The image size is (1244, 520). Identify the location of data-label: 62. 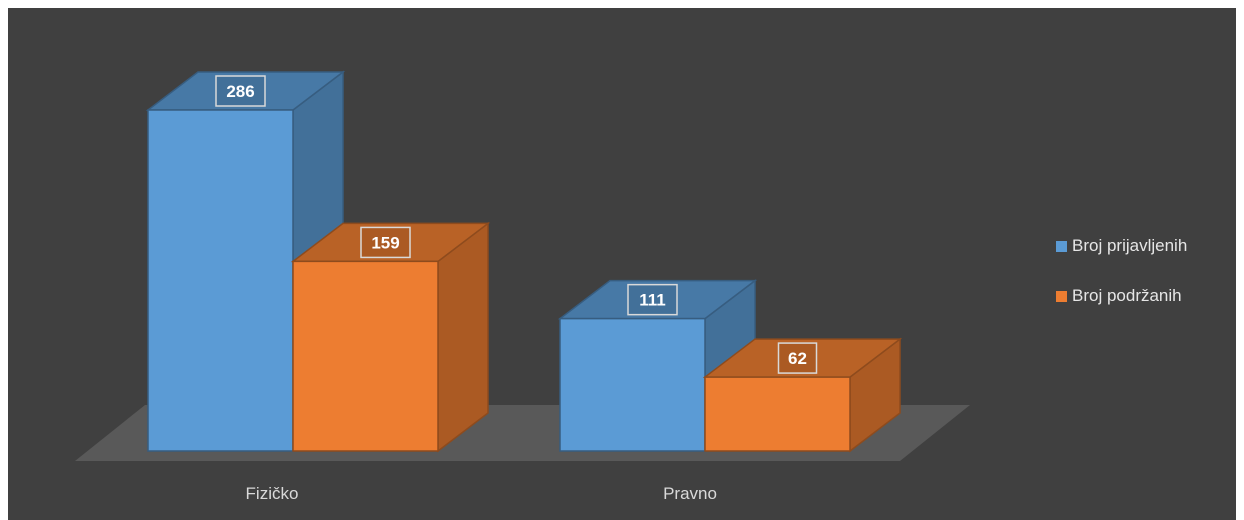
(797, 358).